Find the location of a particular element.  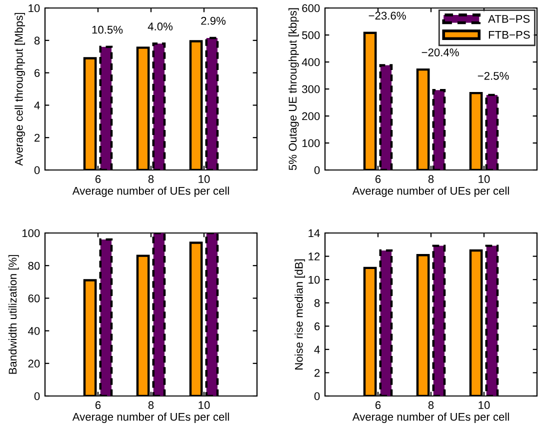

y-tick-label: 12 is located at coordinates (314, 256).